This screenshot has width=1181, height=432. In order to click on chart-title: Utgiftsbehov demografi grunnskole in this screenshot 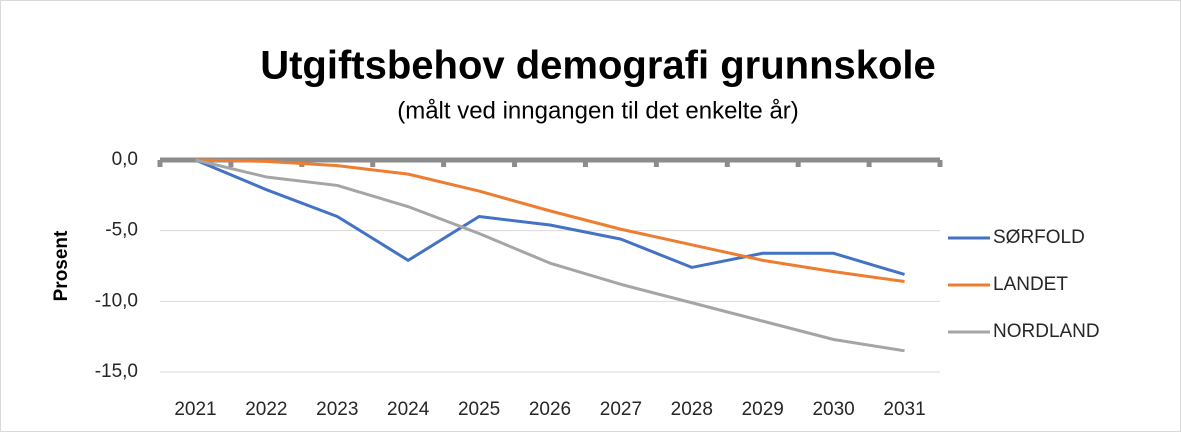, I will do `click(598, 66)`.